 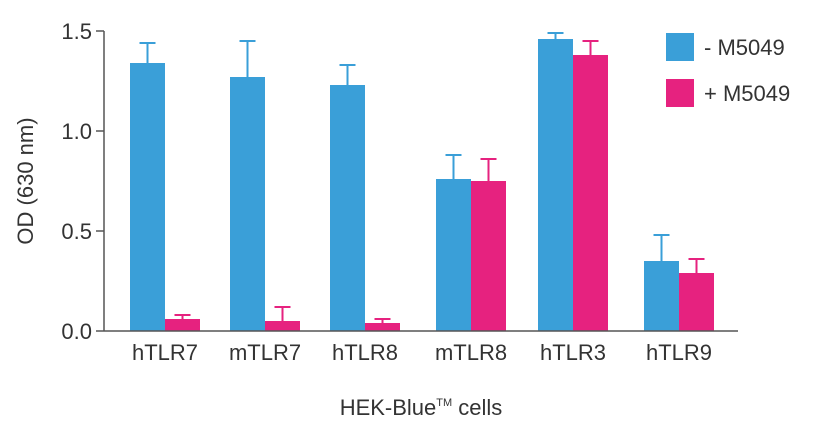 What do you see at coordinates (25, 180) in the screenshot?
I see `y-axis-label: OD (630 nm)` at bounding box center [25, 180].